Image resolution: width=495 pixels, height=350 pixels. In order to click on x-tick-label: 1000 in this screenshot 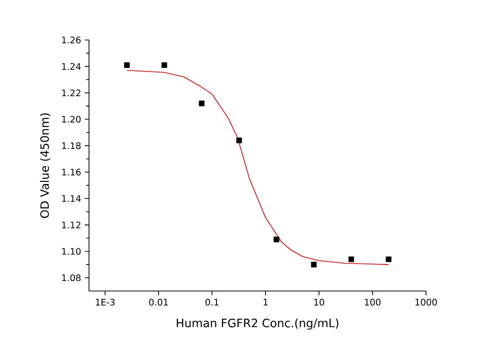, I will do `click(426, 302)`.